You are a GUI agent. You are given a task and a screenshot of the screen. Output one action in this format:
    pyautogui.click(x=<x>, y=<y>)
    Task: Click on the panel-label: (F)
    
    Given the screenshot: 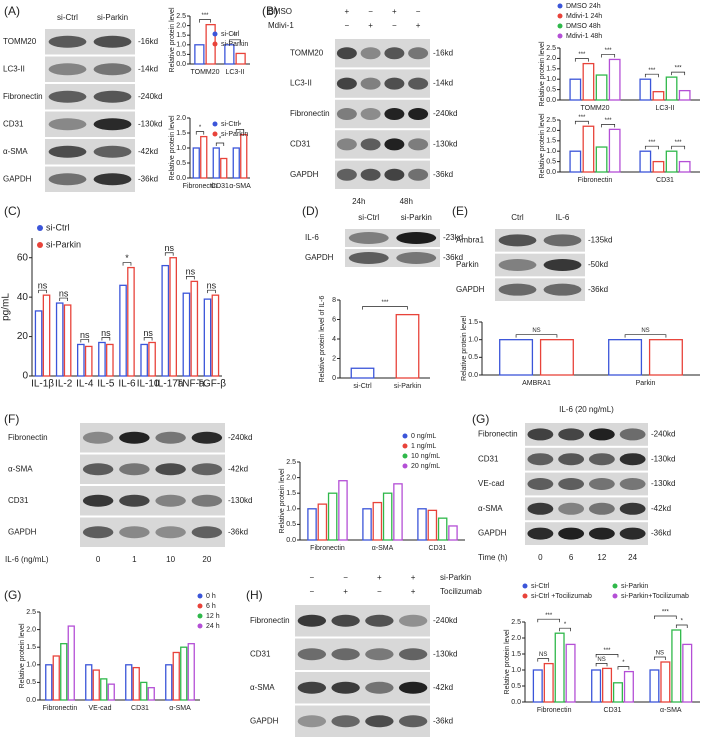 What is the action you would take?
    pyautogui.click(x=11, y=419)
    